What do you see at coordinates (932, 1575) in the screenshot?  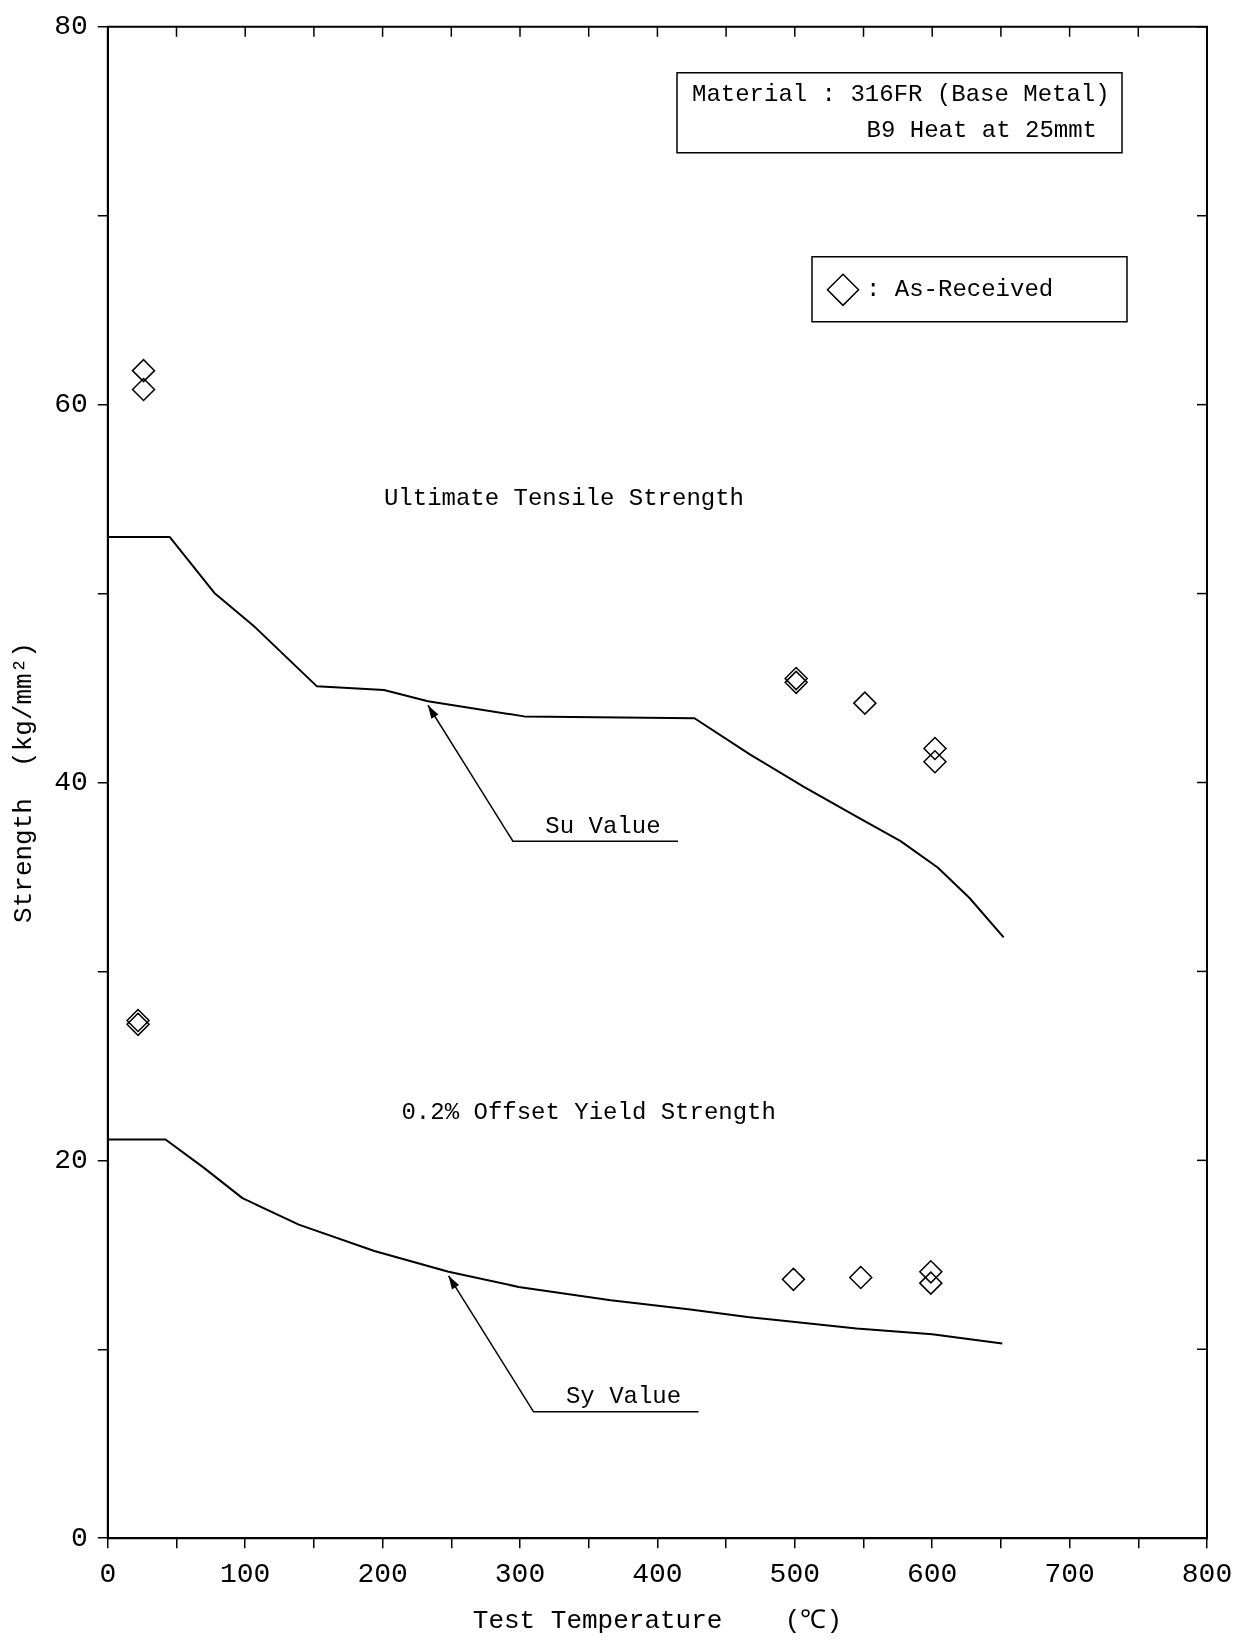 I see `x-tick-label: 600` at bounding box center [932, 1575].